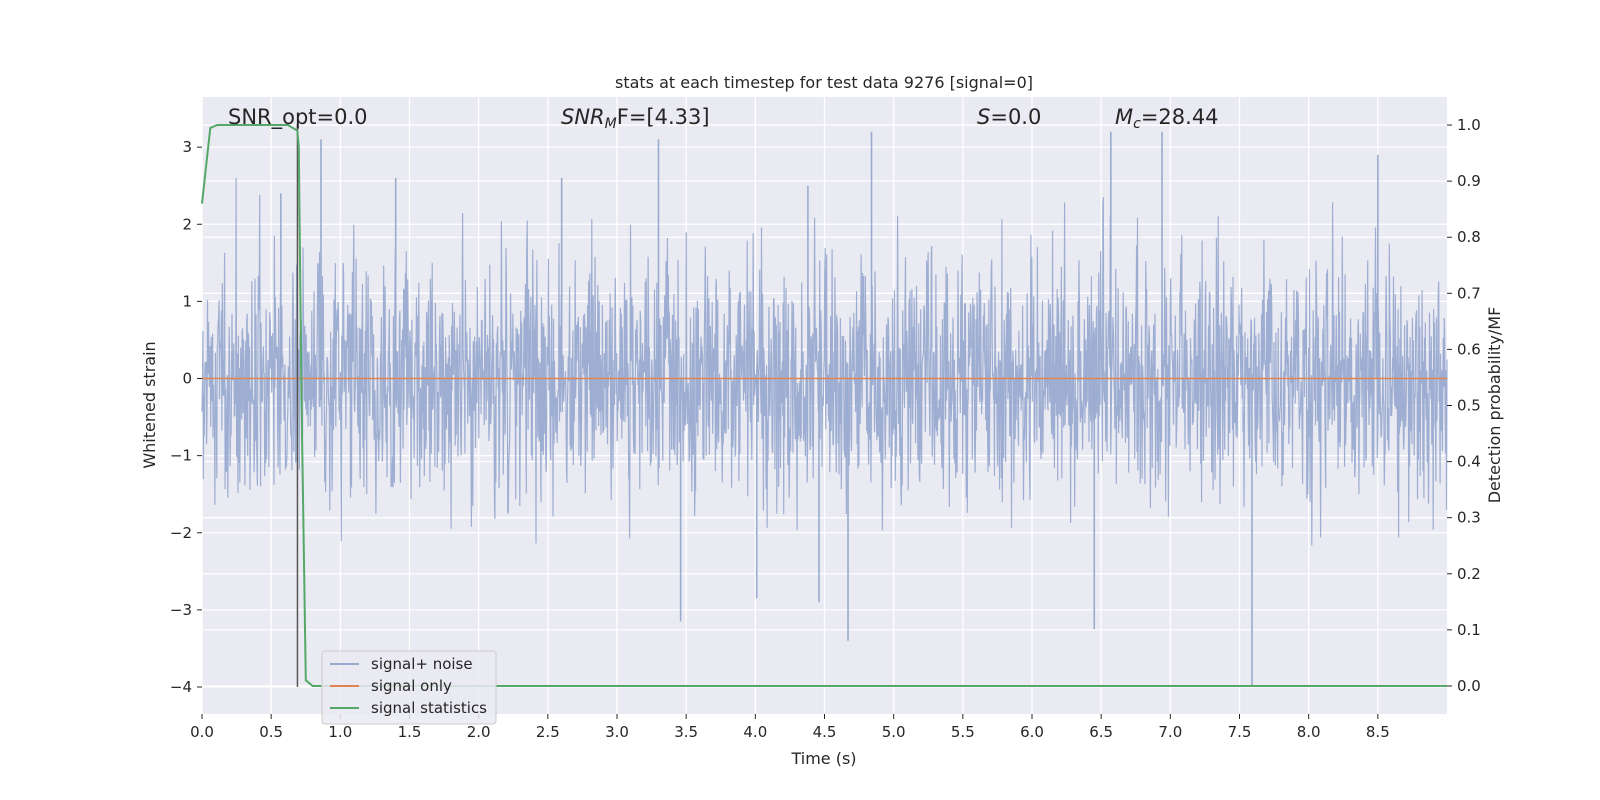  I want to click on x-tick-label: 5.5, so click(963, 732).